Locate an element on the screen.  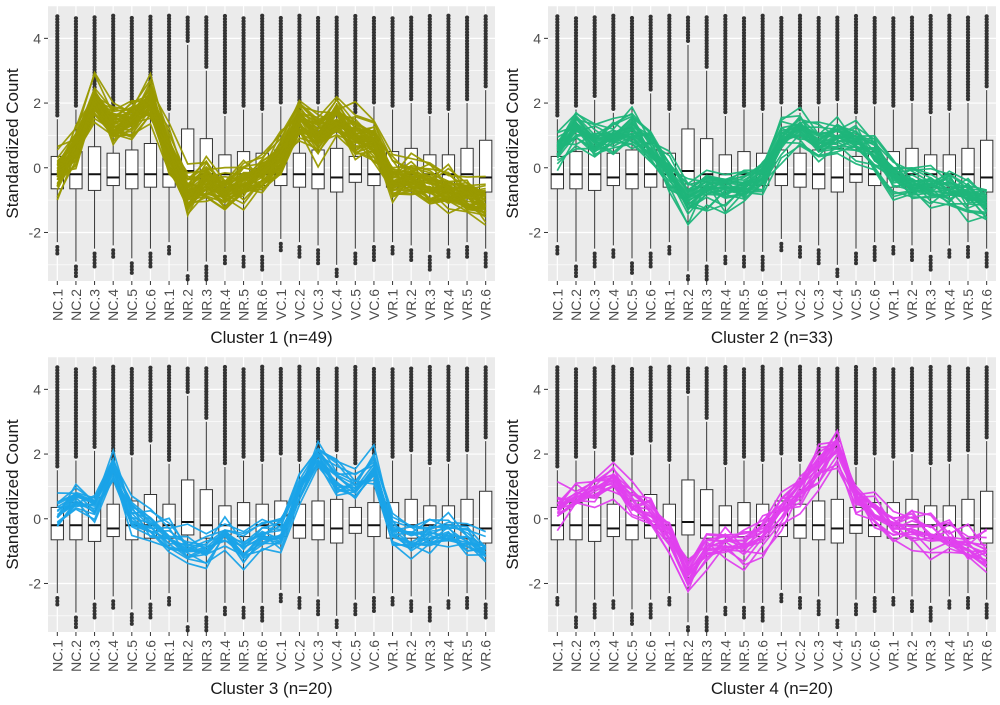
boxplot-NR.6 is located at coordinates (262, 493).